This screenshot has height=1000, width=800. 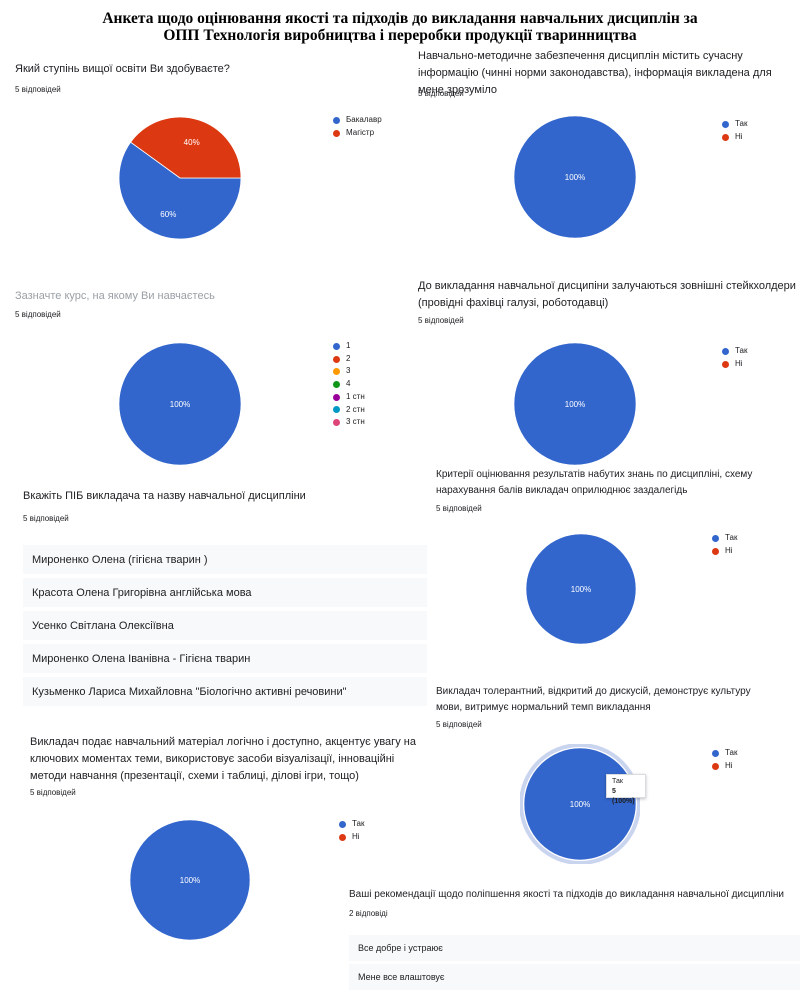 I want to click on legend-q8: Так Ні, so click(x=351, y=830).